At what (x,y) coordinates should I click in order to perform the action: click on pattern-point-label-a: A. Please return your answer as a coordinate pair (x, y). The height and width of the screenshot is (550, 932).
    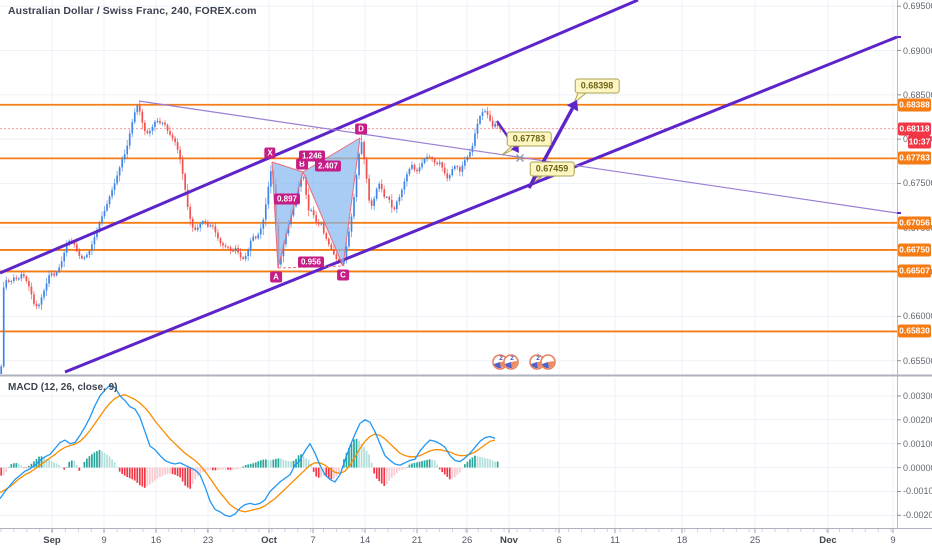
    Looking at the image, I should click on (276, 277).